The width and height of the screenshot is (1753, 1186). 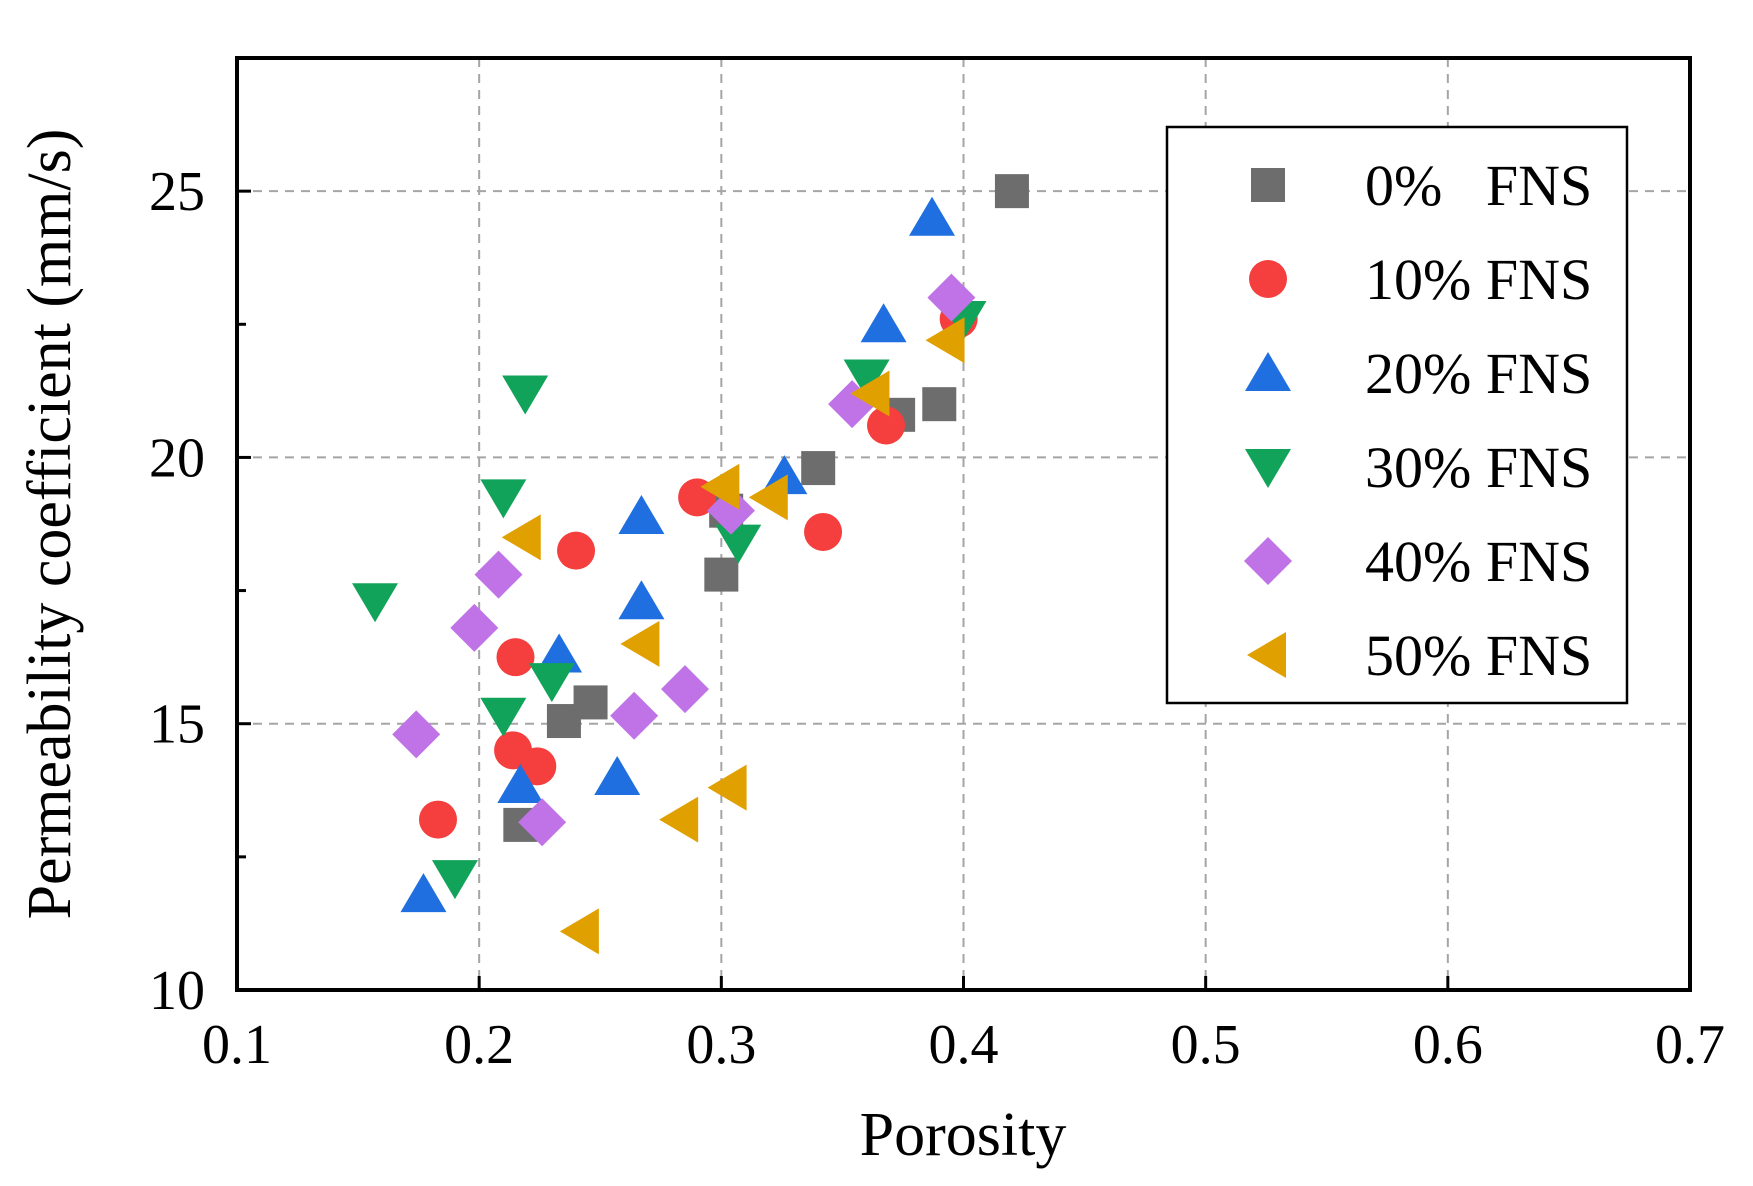 What do you see at coordinates (479, 1045) in the screenshot?
I see `x-tick-label: 0.2` at bounding box center [479, 1045].